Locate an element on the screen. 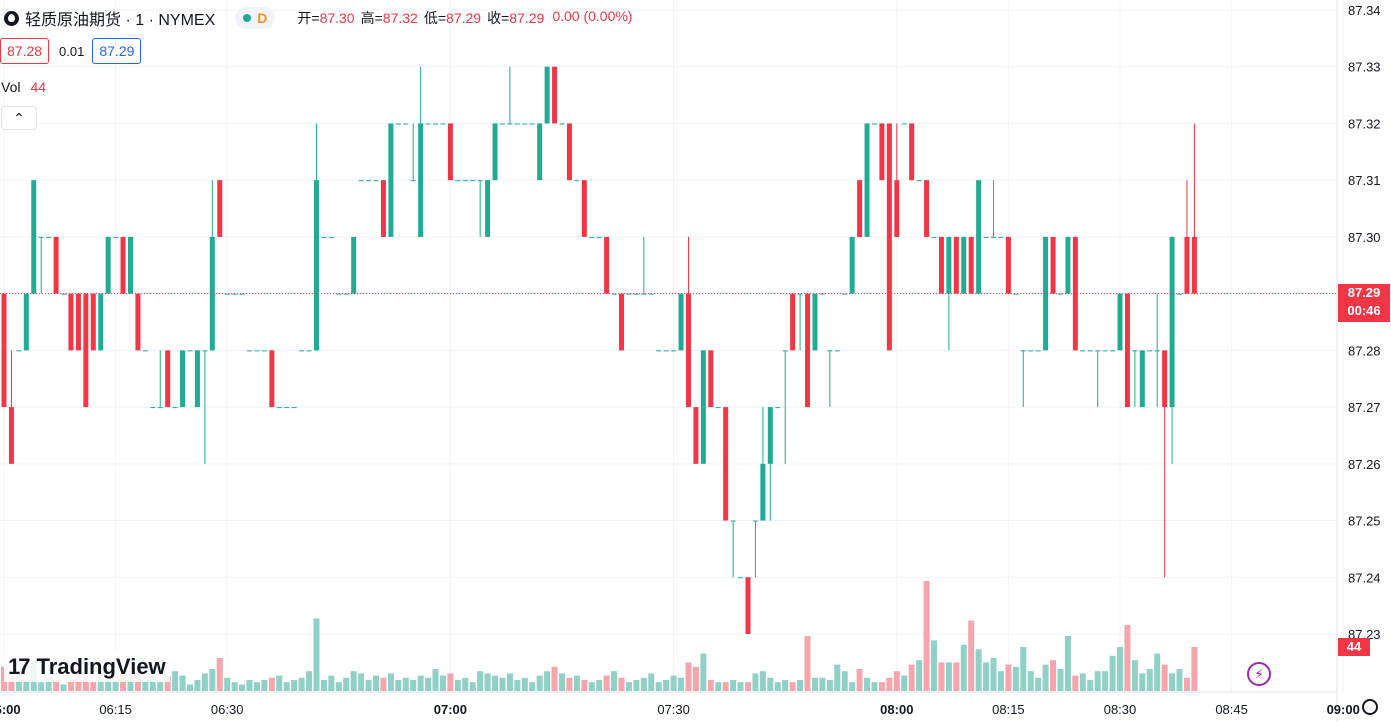 Image resolution: width=1391 pixels, height=722 pixels. collapse-legend-button: ⌃ is located at coordinates (19, 118).